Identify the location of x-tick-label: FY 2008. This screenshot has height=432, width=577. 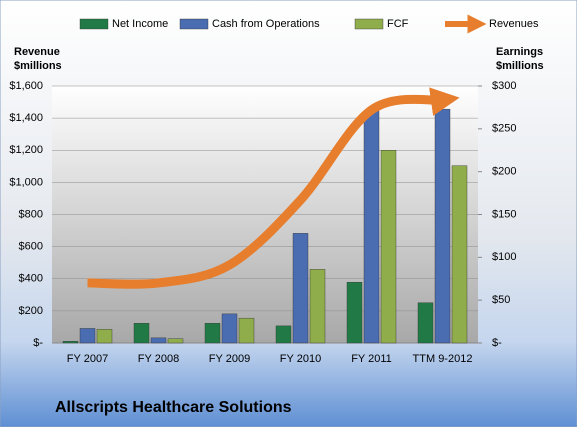
(158, 359).